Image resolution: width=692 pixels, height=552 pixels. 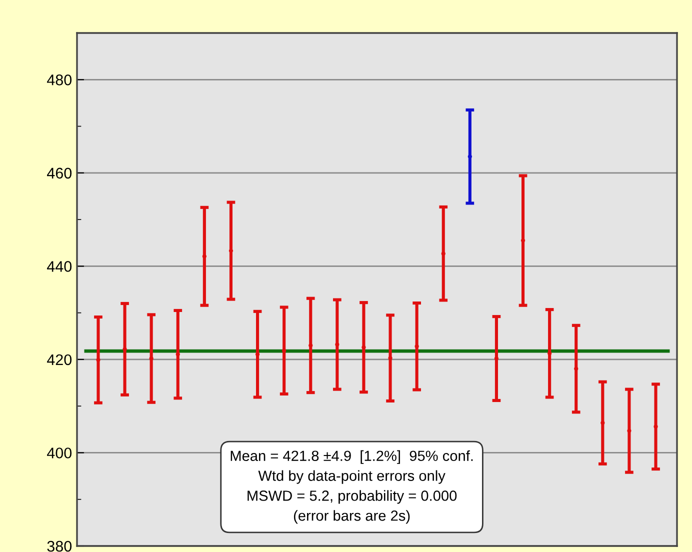 I want to click on y-tick-label: 460, so click(x=59, y=173).